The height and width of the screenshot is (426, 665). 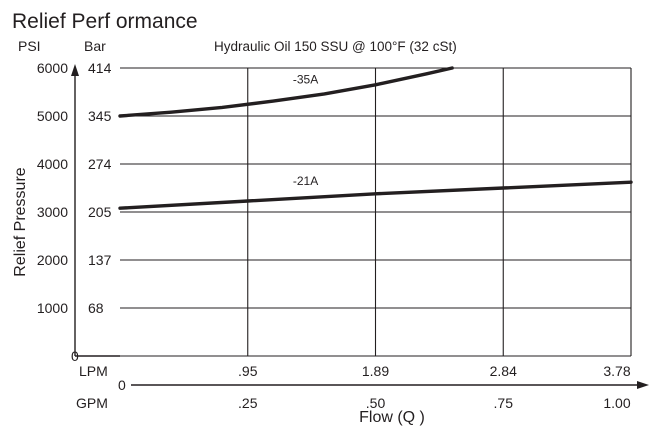 What do you see at coordinates (75, 356) in the screenshot?
I see `psi-tick-label: 0` at bounding box center [75, 356].